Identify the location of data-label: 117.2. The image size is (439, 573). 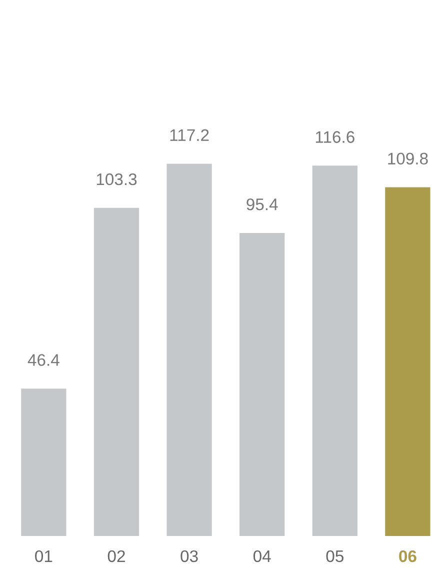
(189, 135).